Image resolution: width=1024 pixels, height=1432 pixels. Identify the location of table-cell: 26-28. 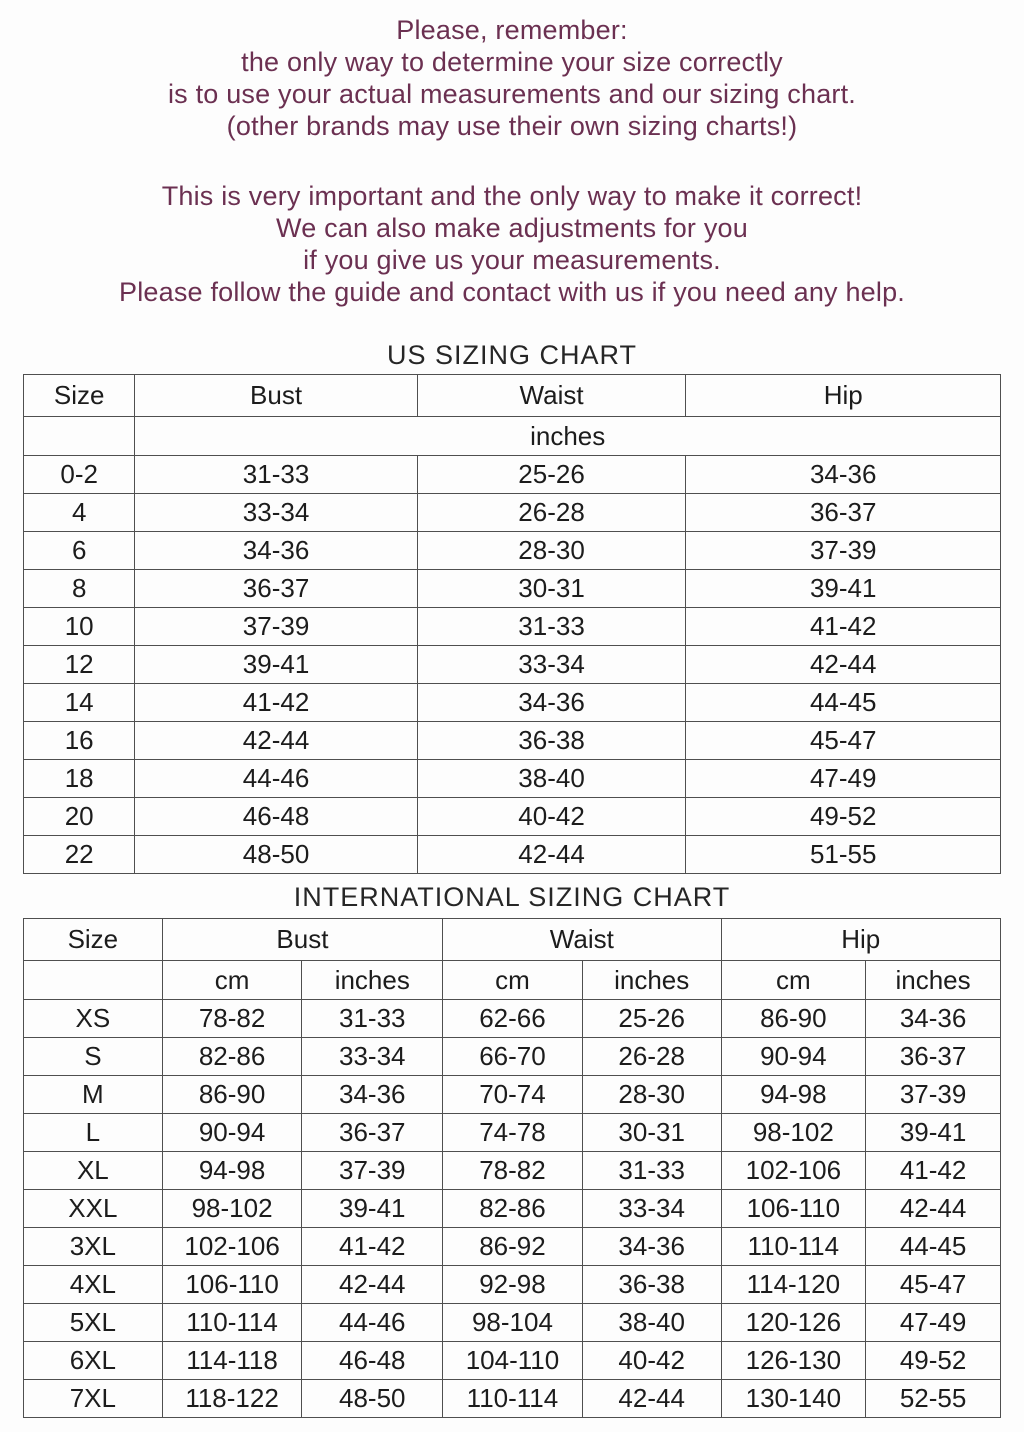
(651, 1056).